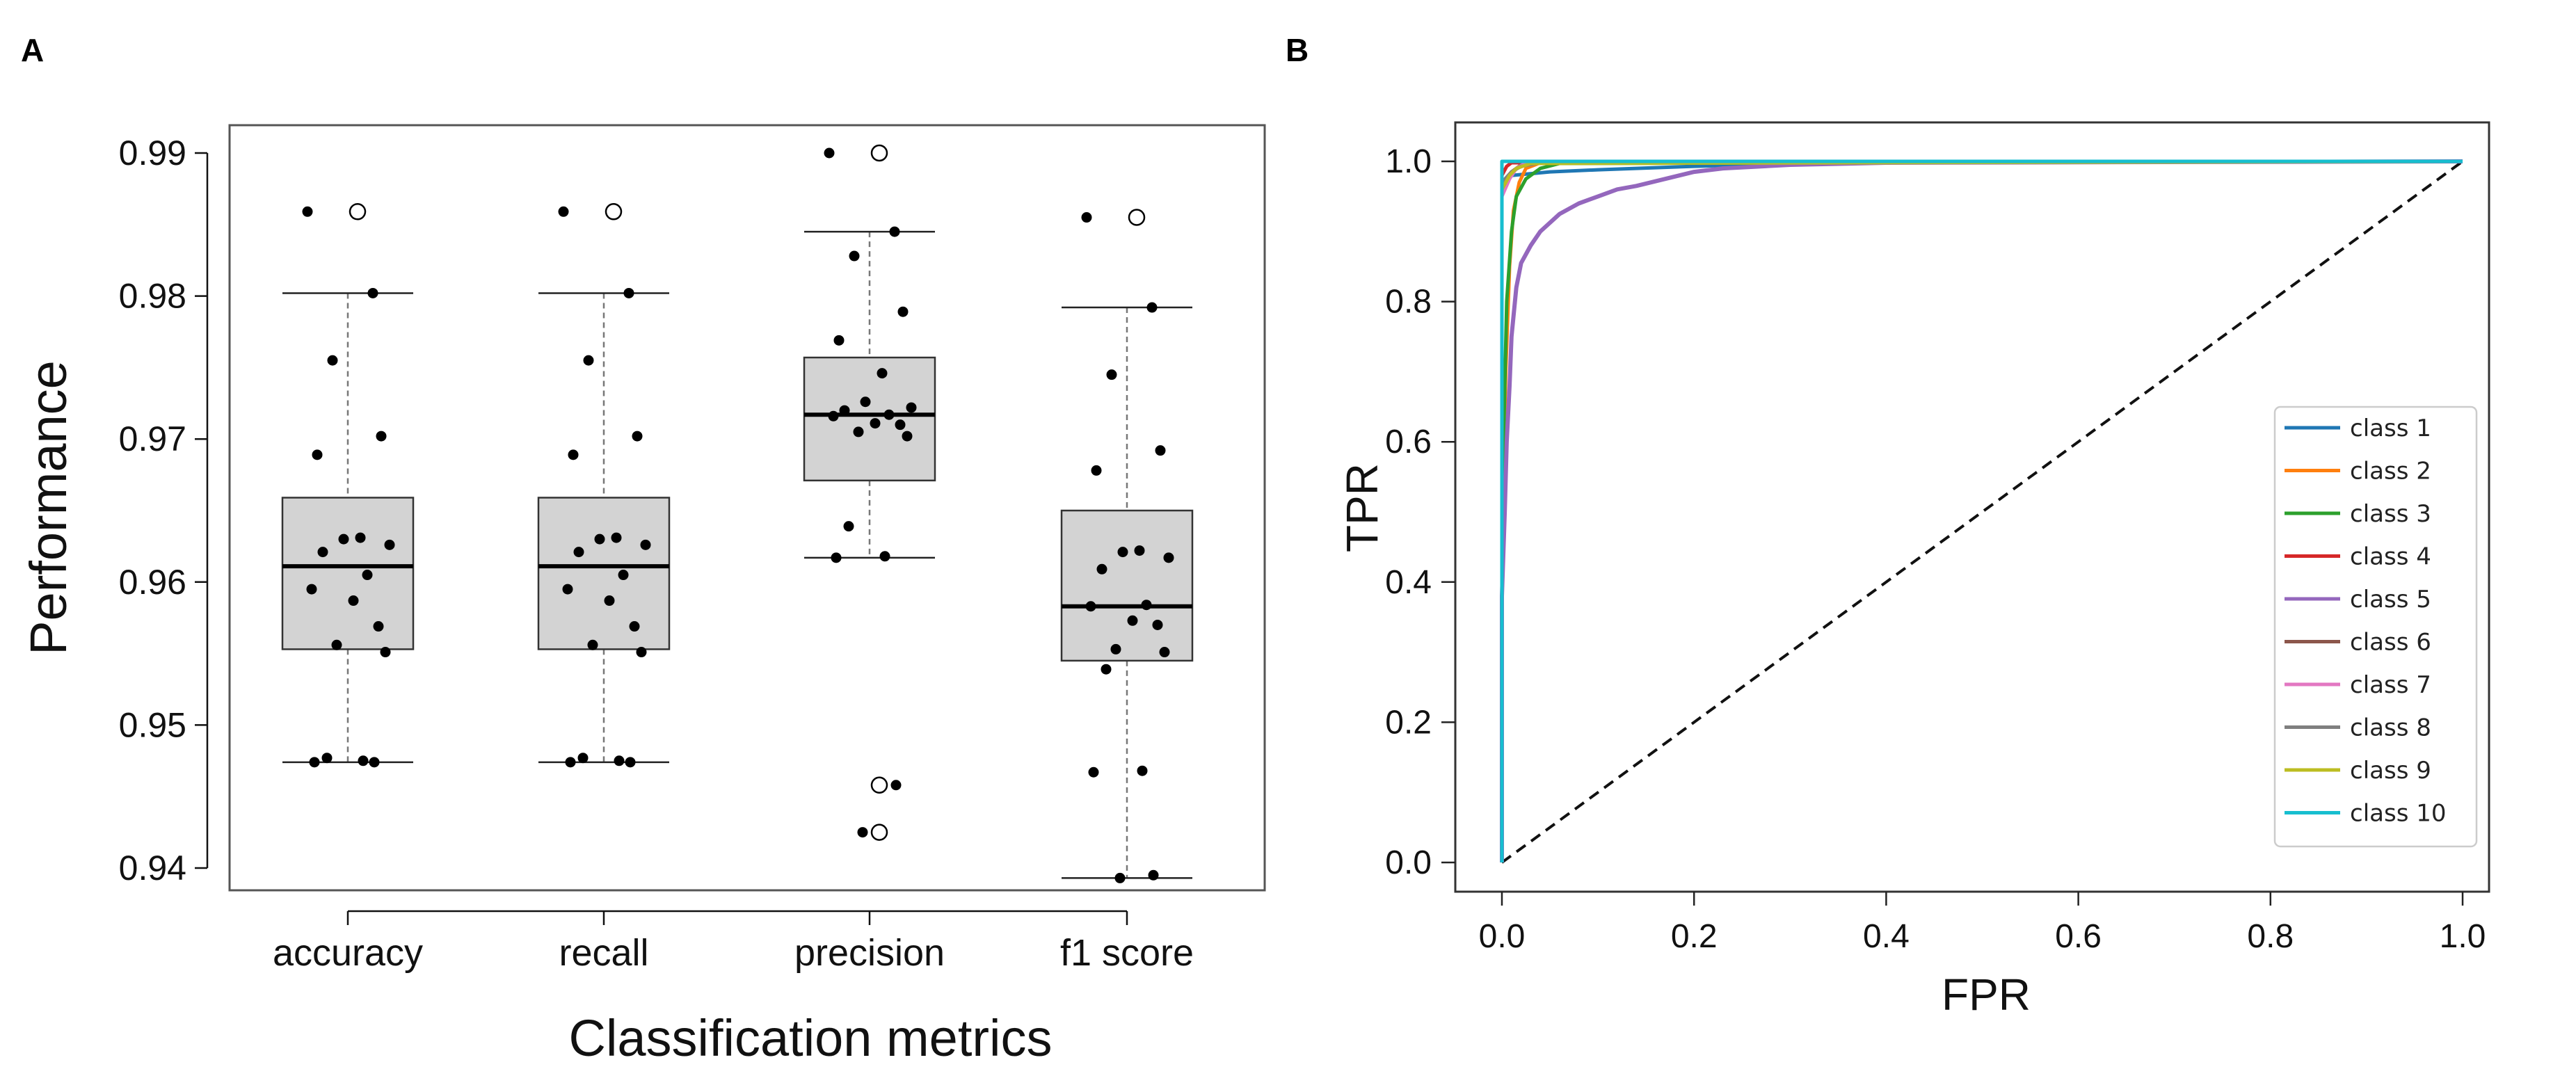  Describe the element at coordinates (1408, 722) in the screenshot. I see `y-tick-label-b: 0.2` at that location.